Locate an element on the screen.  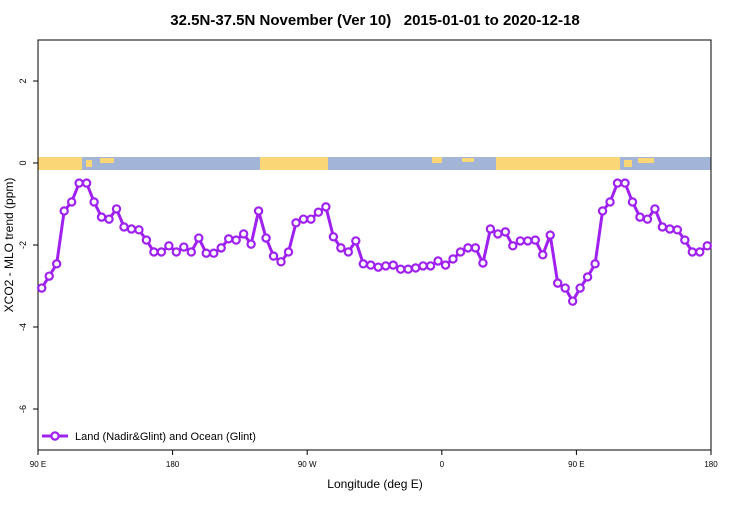
land-ocean-band is located at coordinates (374, 163).